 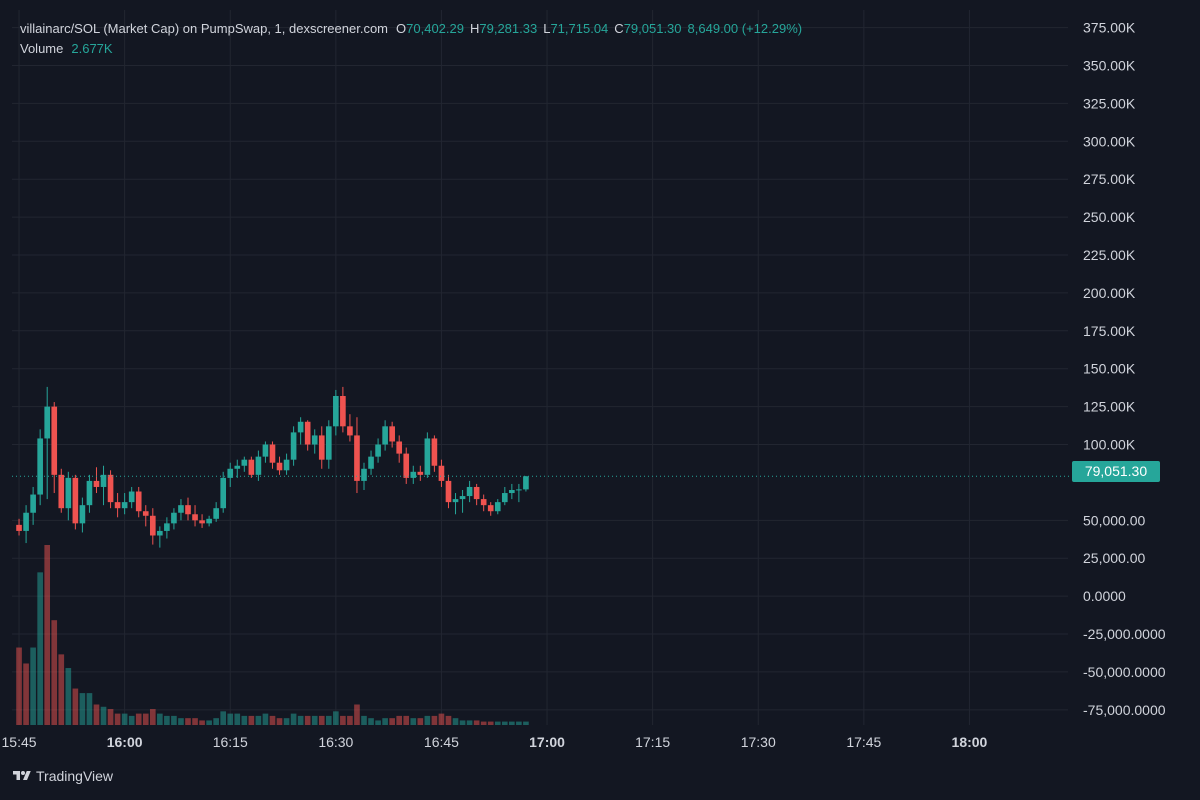 I want to click on price-tick-label: 225.00K, so click(x=1109, y=255).